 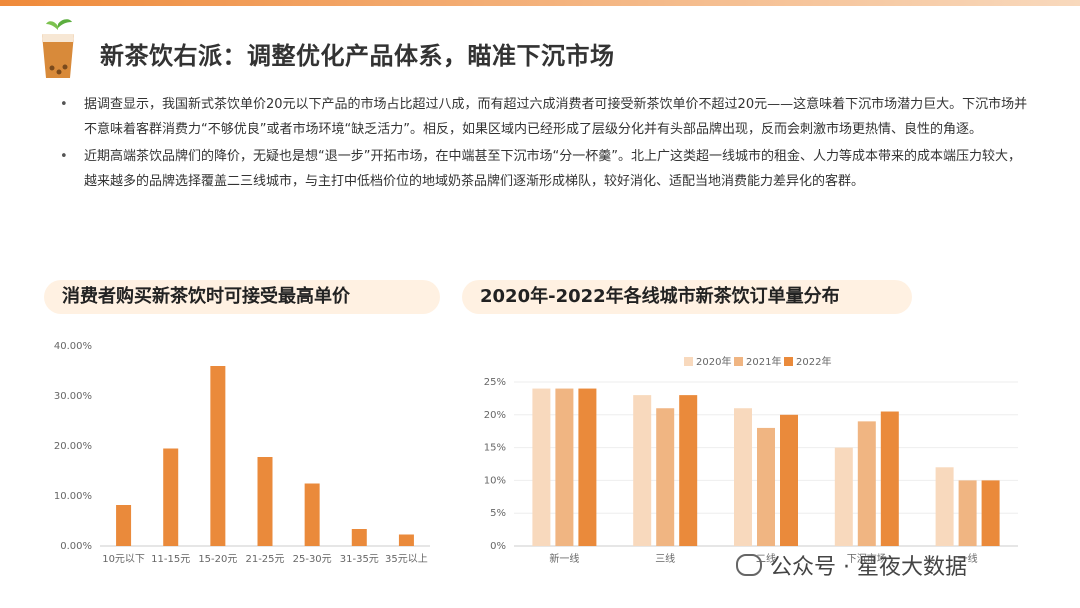 I want to click on y-tick-label: 20%, so click(x=495, y=415).